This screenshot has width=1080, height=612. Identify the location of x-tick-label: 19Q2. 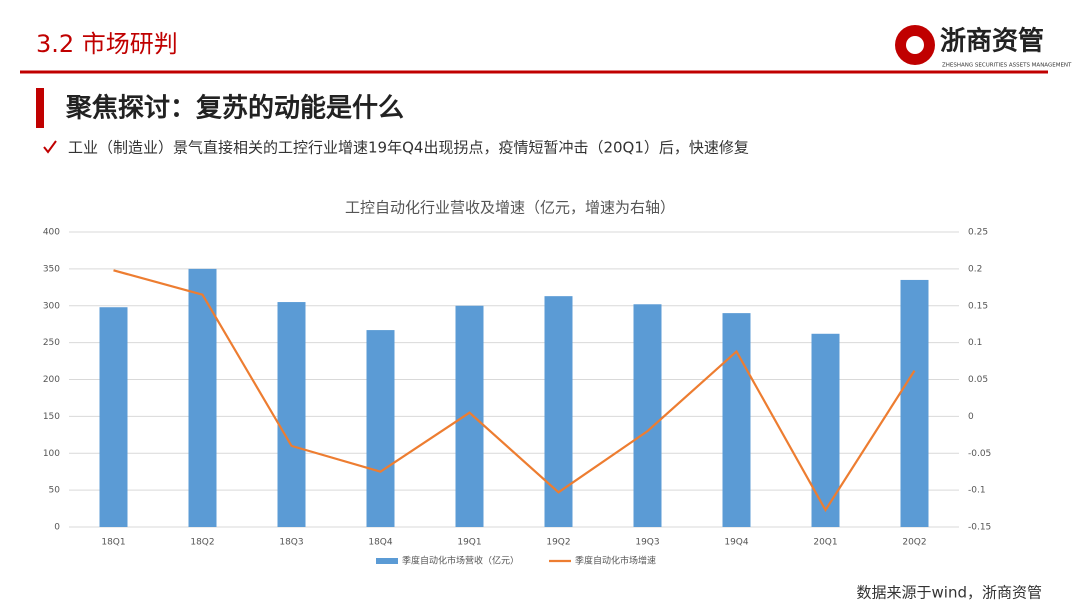
(558, 543).